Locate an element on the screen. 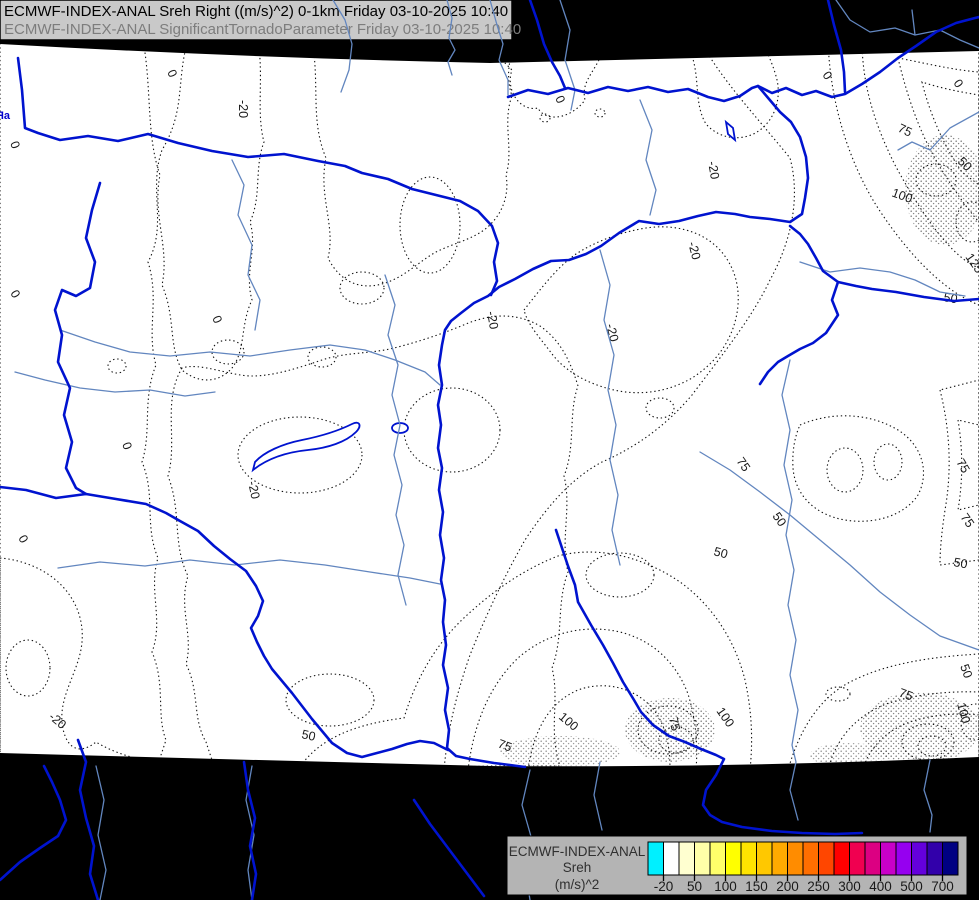  legend-tick-value: -20 is located at coordinates (664, 886).